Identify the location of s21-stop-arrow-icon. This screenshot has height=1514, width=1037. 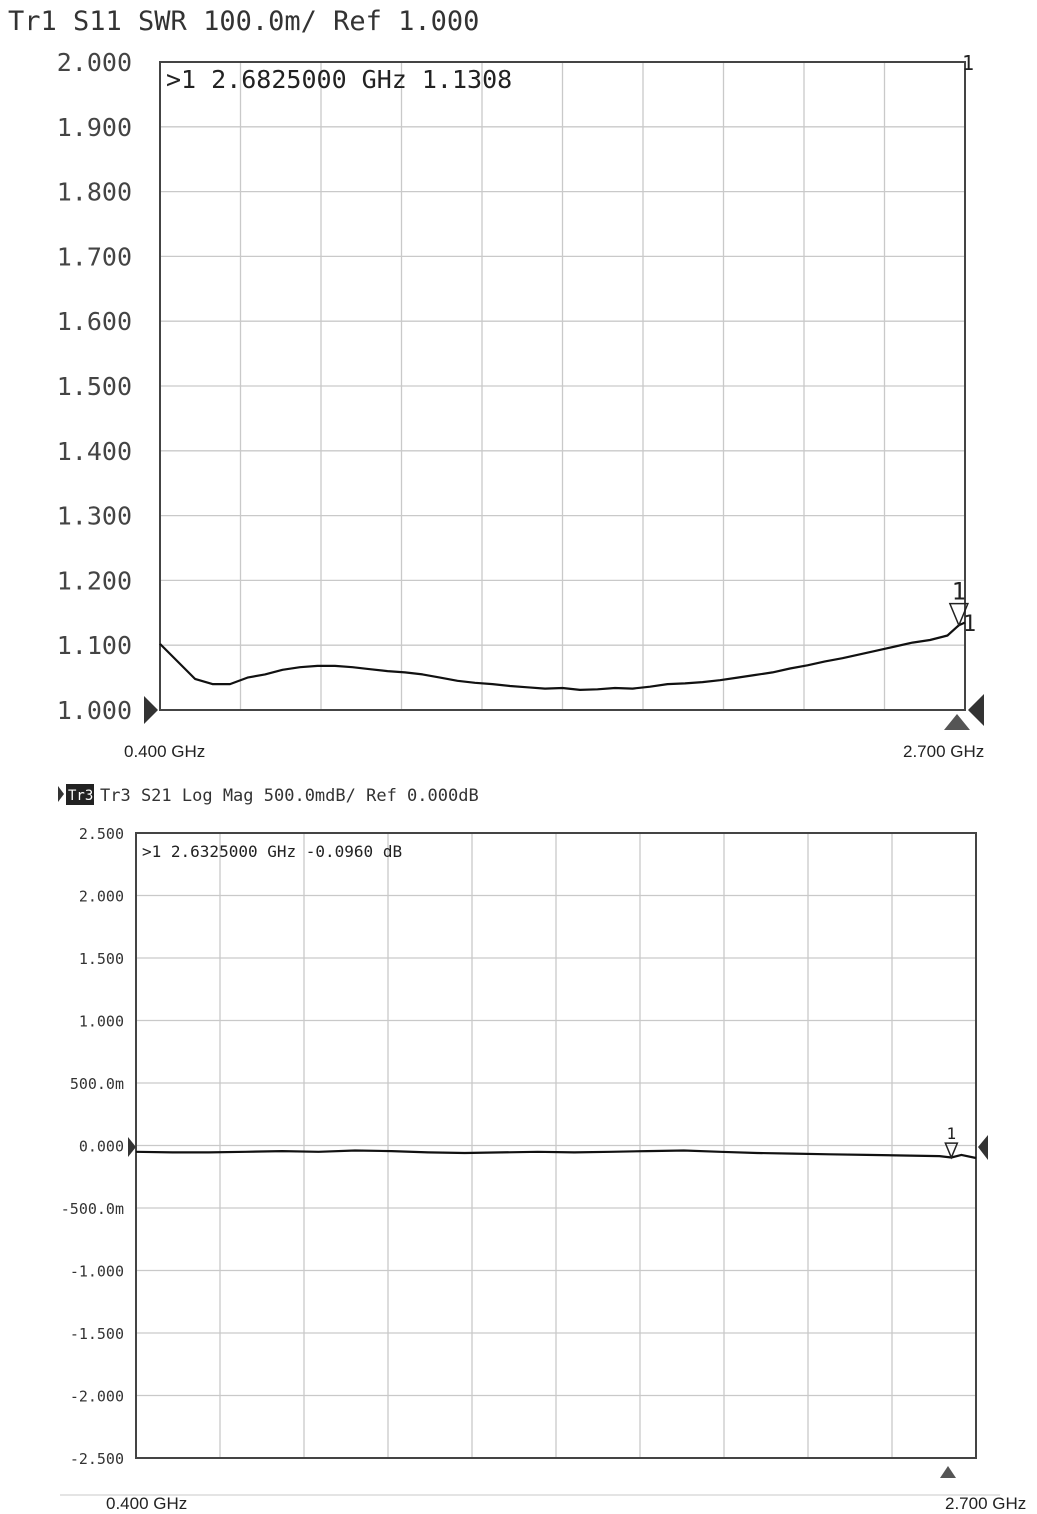
(983, 1147).